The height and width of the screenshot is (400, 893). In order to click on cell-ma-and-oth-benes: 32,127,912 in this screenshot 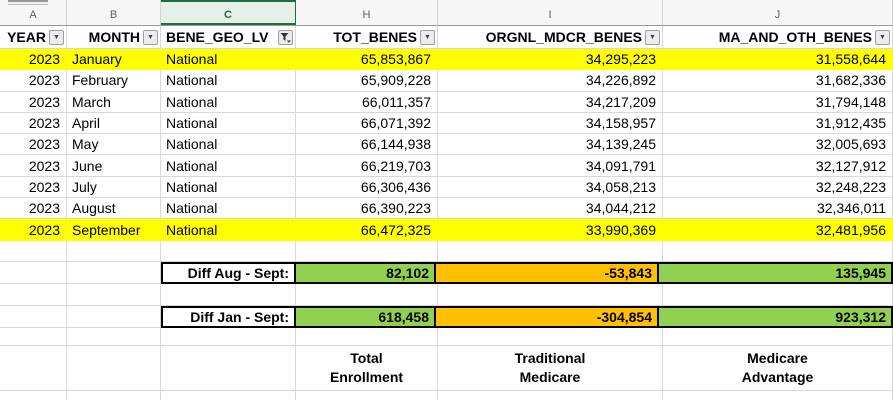, I will do `click(778, 165)`.